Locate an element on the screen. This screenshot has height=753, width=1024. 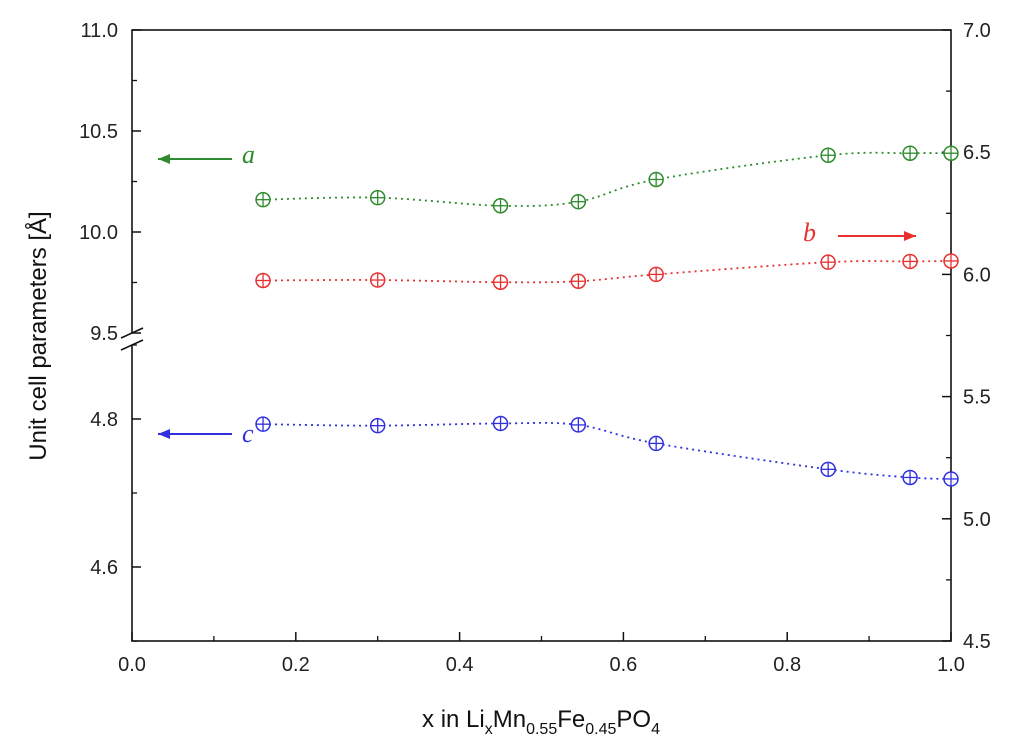
annotation-b-arrow-head is located at coordinates (910, 236).